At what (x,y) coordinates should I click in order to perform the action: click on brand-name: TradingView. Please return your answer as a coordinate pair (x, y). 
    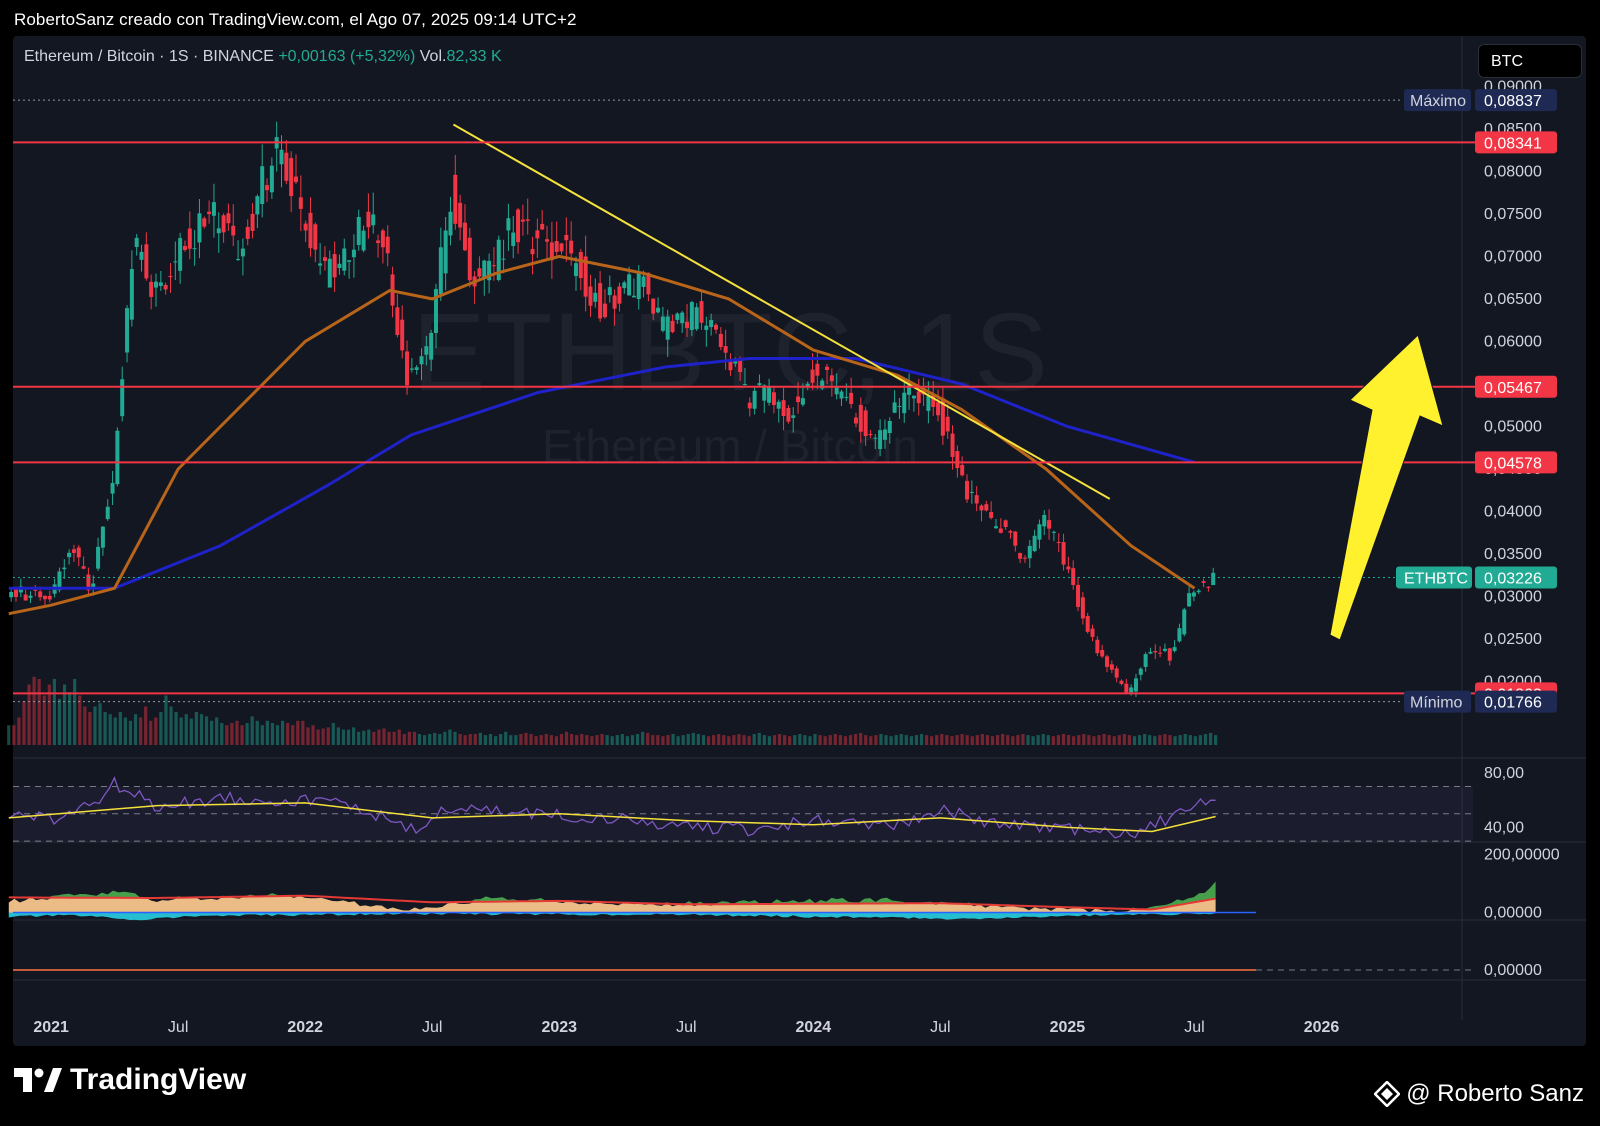
    Looking at the image, I should click on (158, 1079).